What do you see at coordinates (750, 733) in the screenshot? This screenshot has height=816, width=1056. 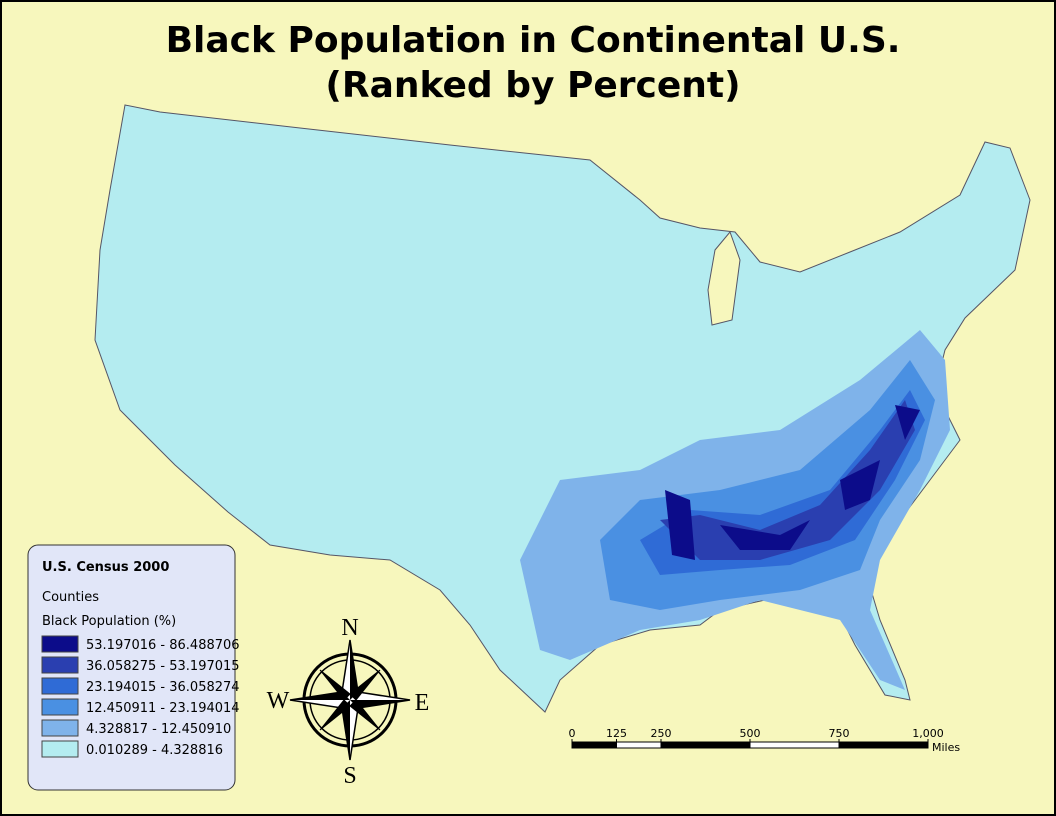 I see `scale-label: 500` at bounding box center [750, 733].